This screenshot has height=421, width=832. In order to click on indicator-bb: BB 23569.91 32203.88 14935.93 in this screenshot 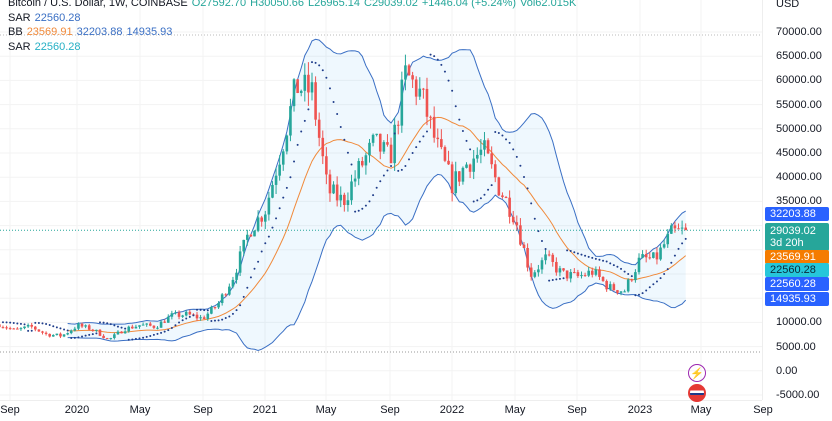, I will do `click(90, 32)`.